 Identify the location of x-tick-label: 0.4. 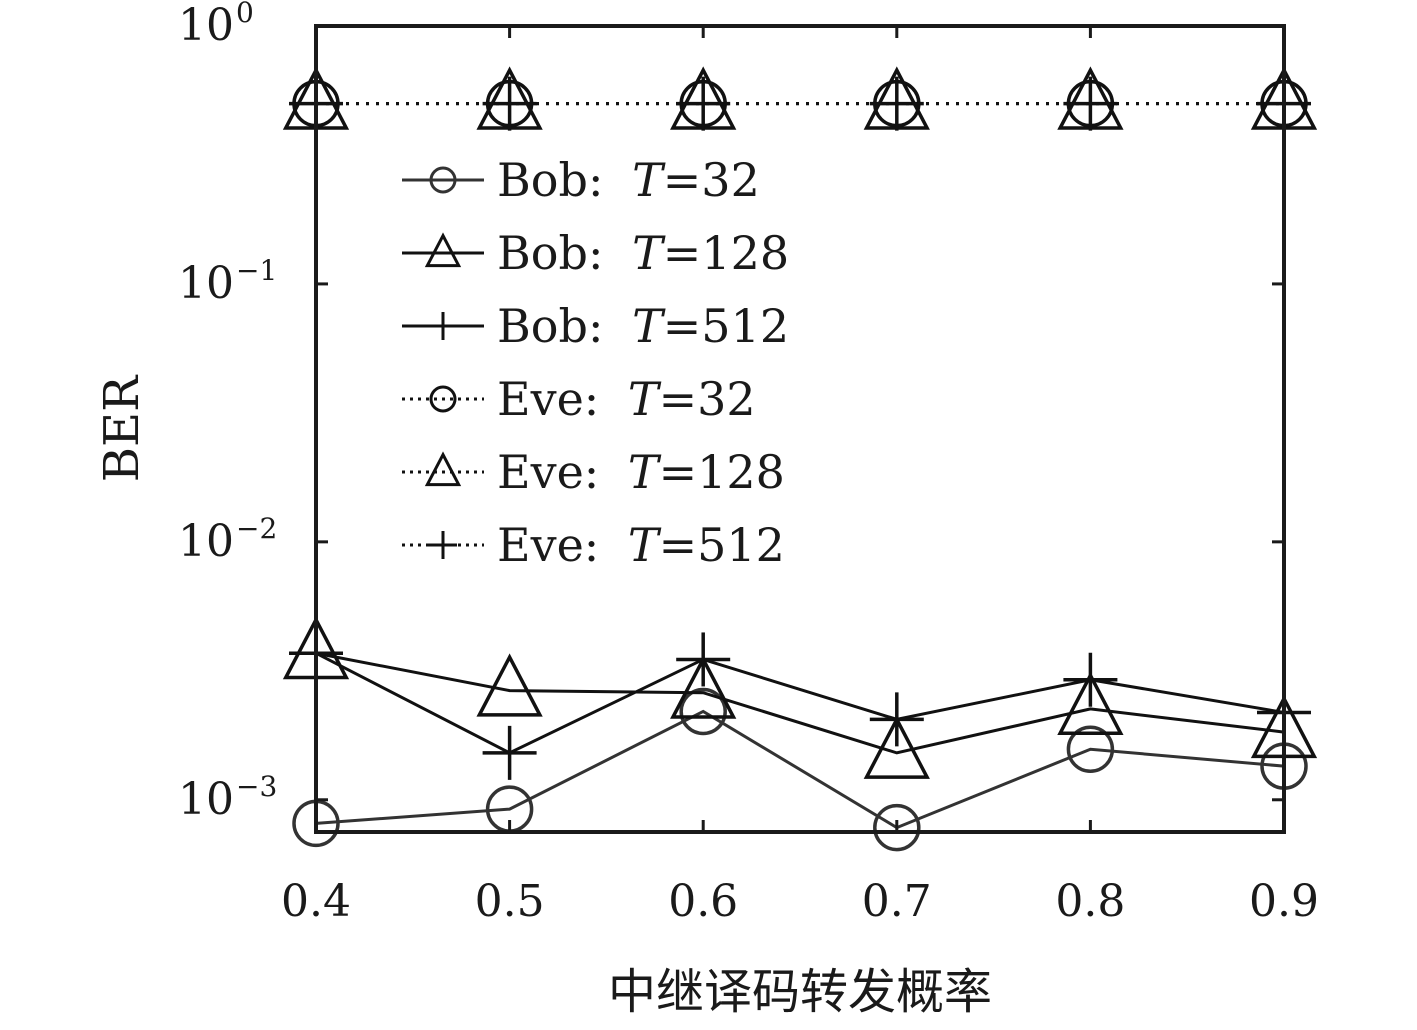
(316, 901).